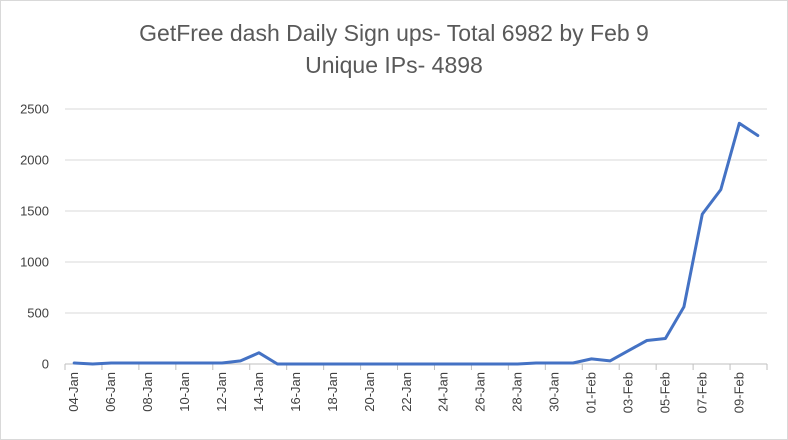 The image size is (788, 440). What do you see at coordinates (34, 262) in the screenshot?
I see `y-tick-label: 1000` at bounding box center [34, 262].